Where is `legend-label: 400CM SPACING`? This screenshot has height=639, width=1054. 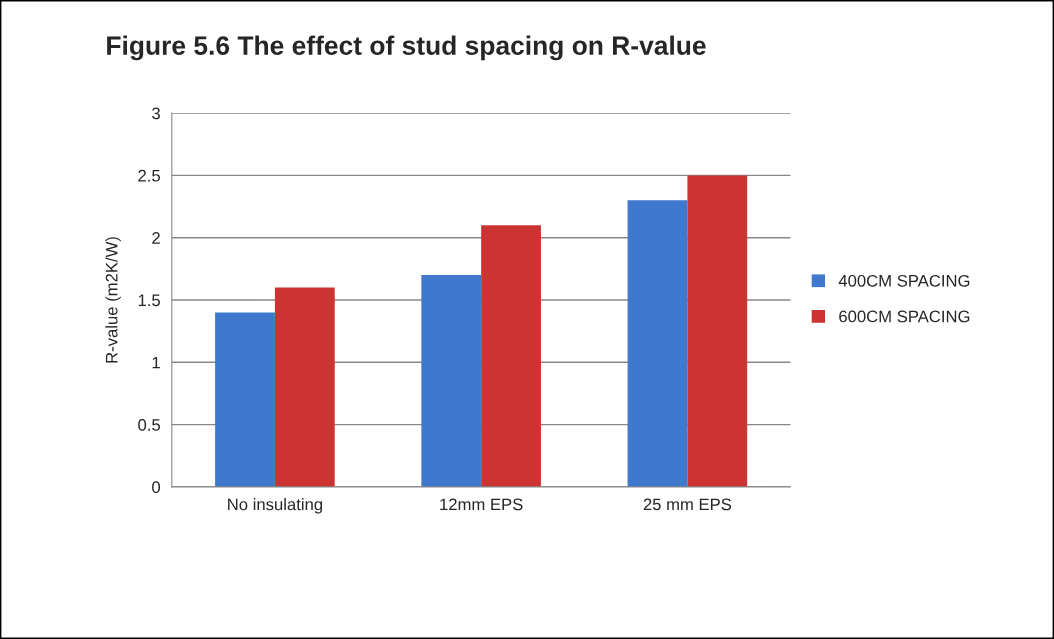
legend-label: 400CM SPACING is located at coordinates (904, 280).